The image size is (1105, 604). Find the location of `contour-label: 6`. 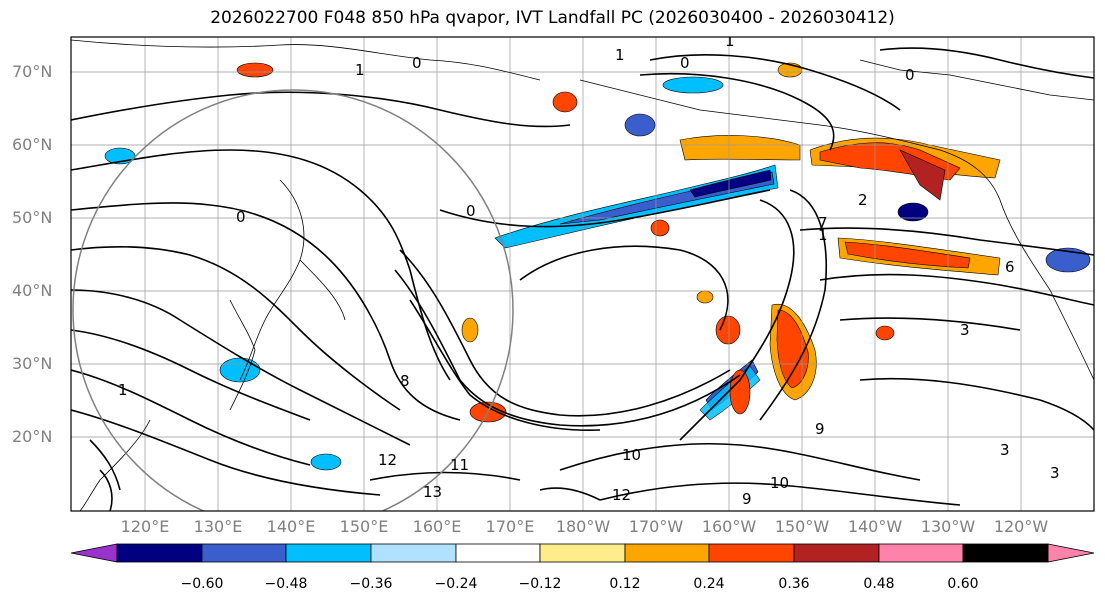

contour-label: 6 is located at coordinates (1010, 267).